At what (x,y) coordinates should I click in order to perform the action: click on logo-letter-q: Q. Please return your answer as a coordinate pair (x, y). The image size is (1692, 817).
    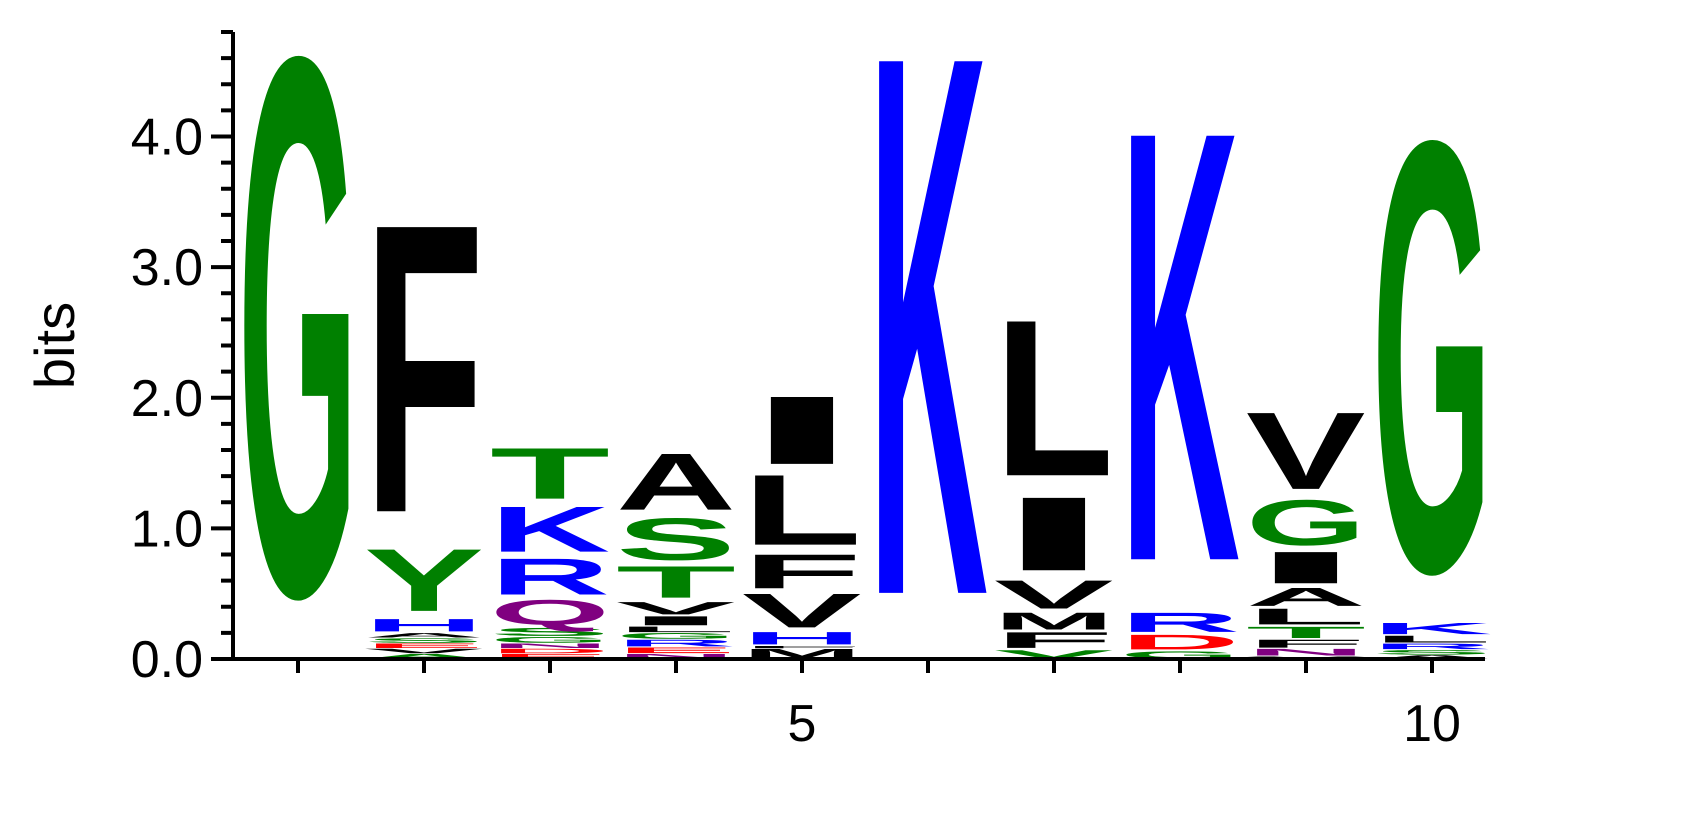
    Looking at the image, I should click on (550, 612).